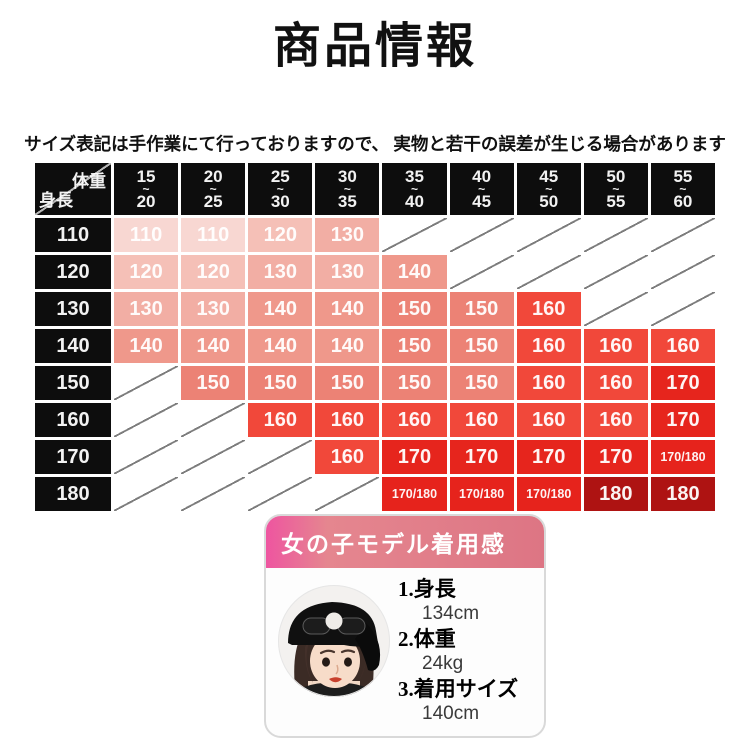 The image size is (750, 750). What do you see at coordinates (146, 189) in the screenshot?
I see `col-header-15-20: 15 ~20` at bounding box center [146, 189].